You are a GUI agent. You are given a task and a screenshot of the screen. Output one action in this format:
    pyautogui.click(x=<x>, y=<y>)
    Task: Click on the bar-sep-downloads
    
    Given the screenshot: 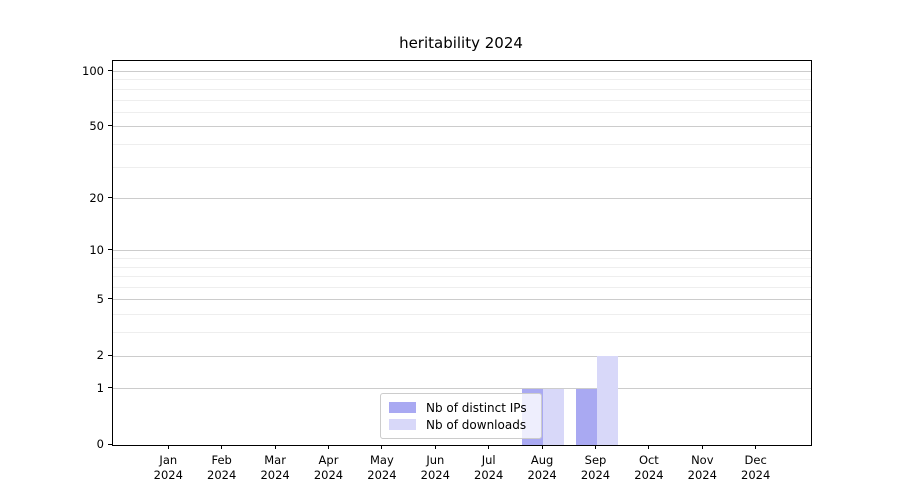 What is the action you would take?
    pyautogui.click(x=607, y=400)
    